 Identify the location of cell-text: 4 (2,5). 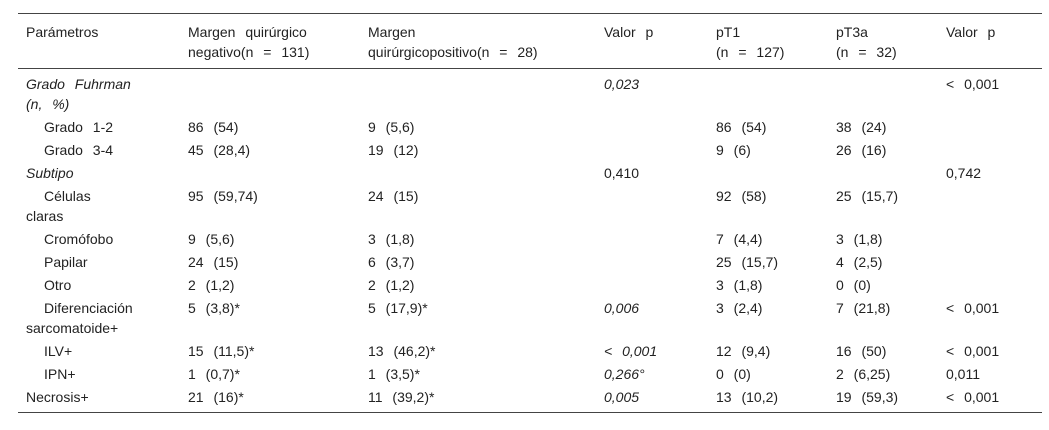
(859, 262).